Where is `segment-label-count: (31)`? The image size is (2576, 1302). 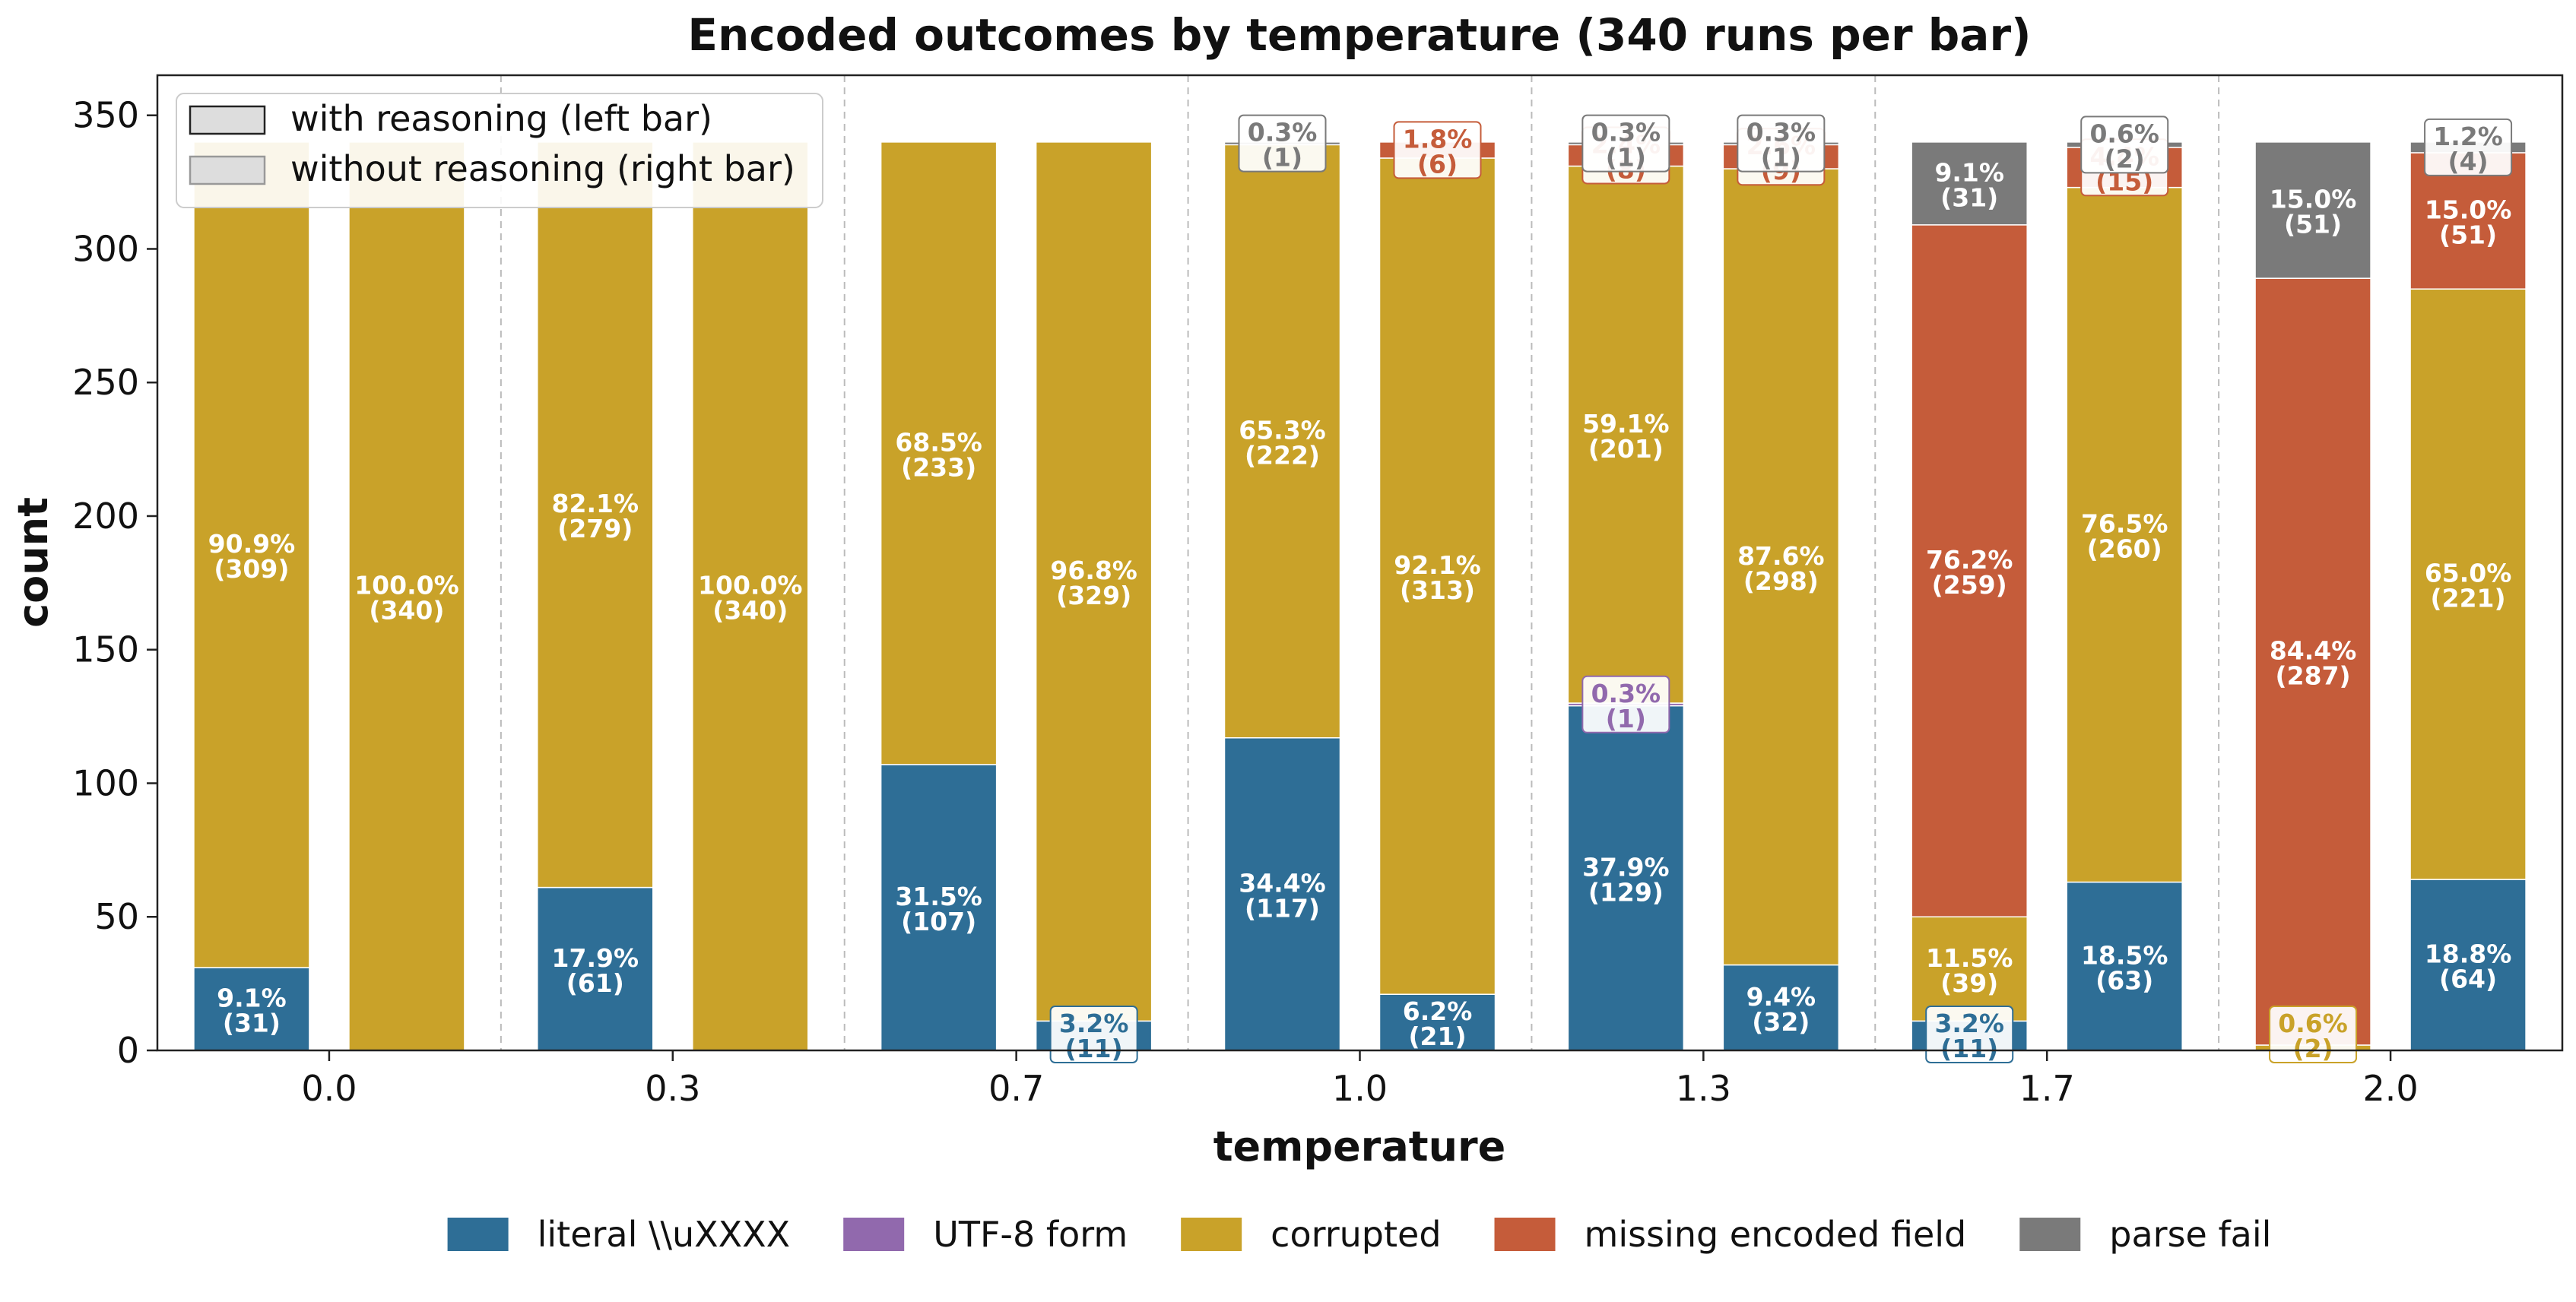 segment-label-count: (31) is located at coordinates (252, 1023).